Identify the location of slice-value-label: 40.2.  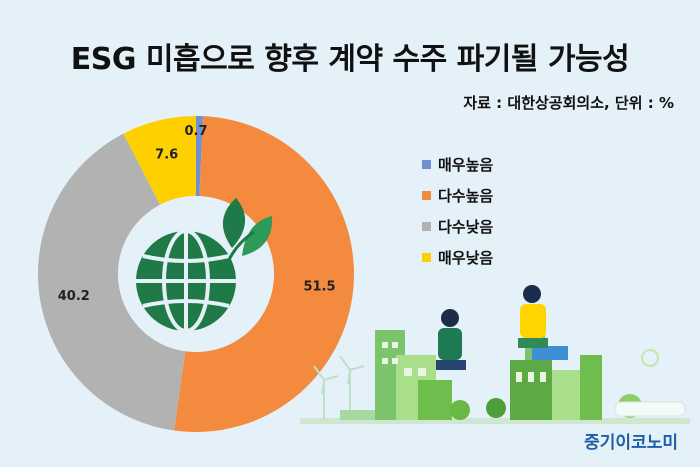
(74, 296).